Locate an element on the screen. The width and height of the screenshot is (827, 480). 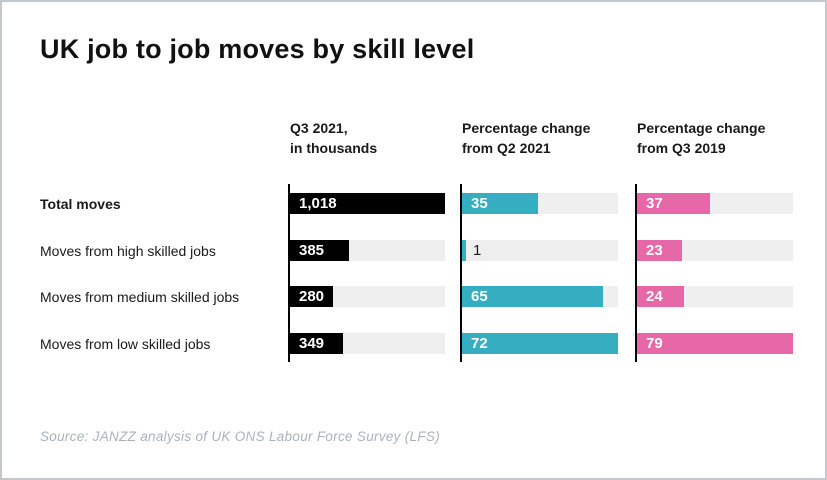
row-label-high-skilled: Moves from high skilled jobs is located at coordinates (128, 250).